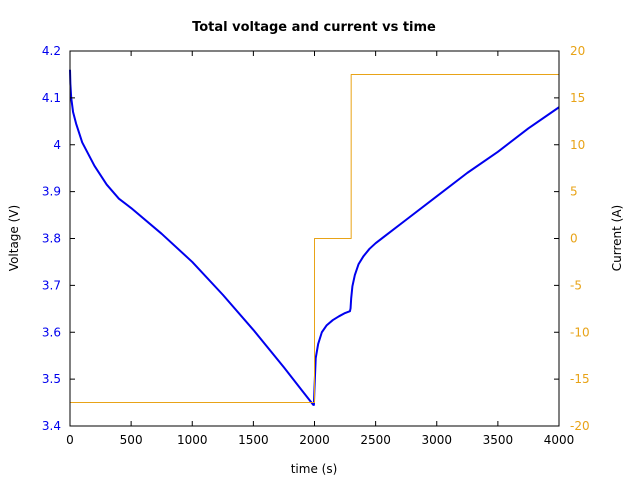 This screenshot has height=480, width=640. I want to click on y-left-tick-label: 4, so click(57, 145).